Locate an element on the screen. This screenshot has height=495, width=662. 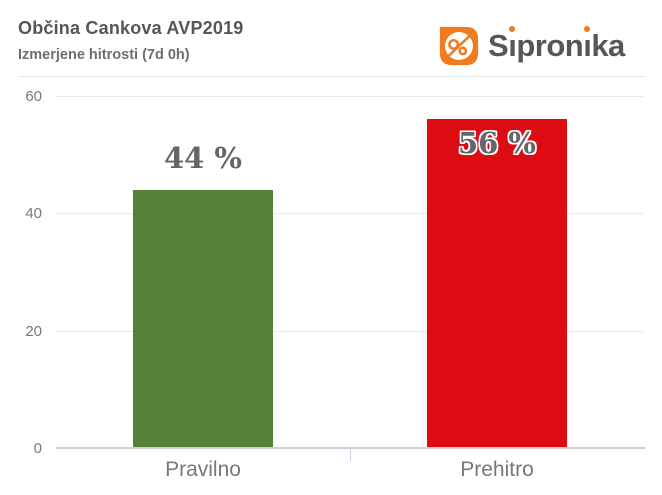
x-axis-tick is located at coordinates (350, 455).